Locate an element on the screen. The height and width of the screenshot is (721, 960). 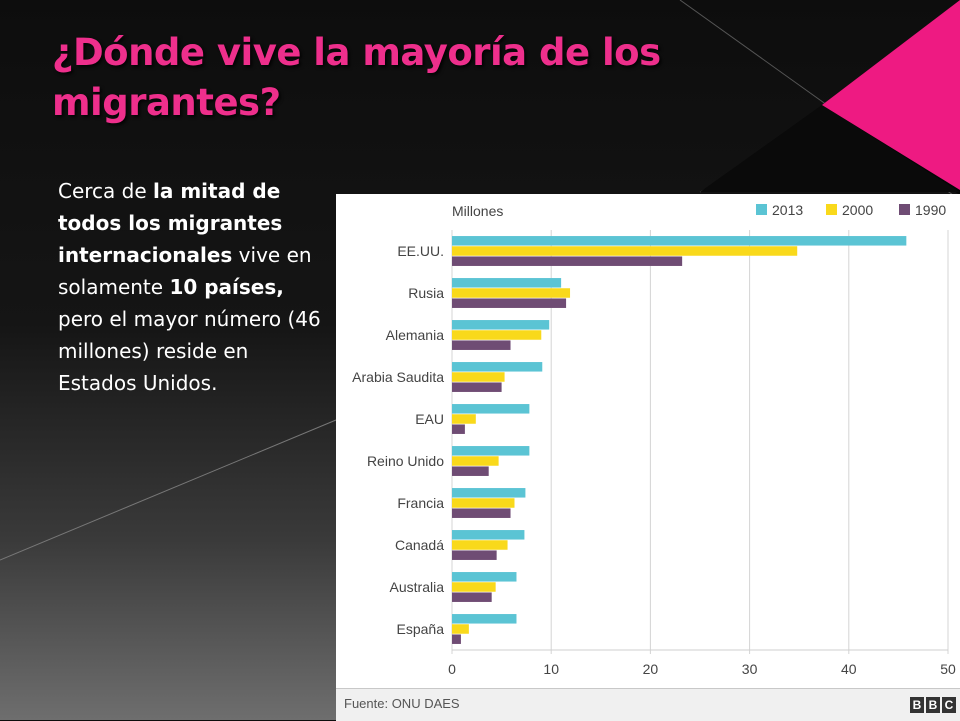
body-text-run: Cerca de is located at coordinates (106, 191).